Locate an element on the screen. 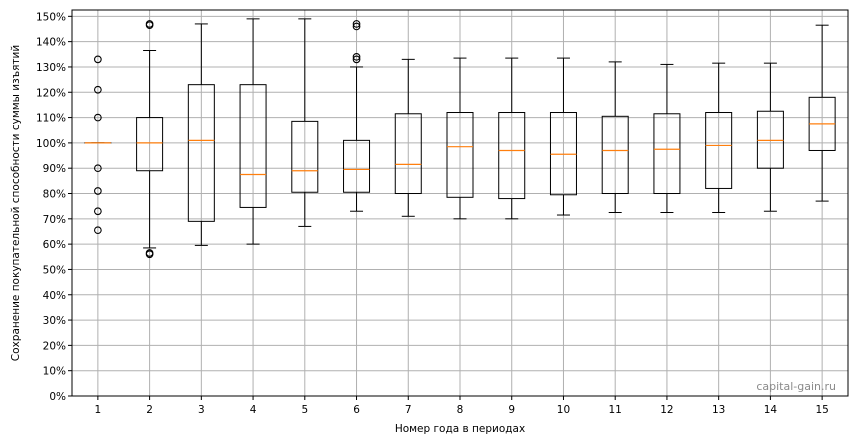  y-tick-label: 30% is located at coordinates (54, 321).